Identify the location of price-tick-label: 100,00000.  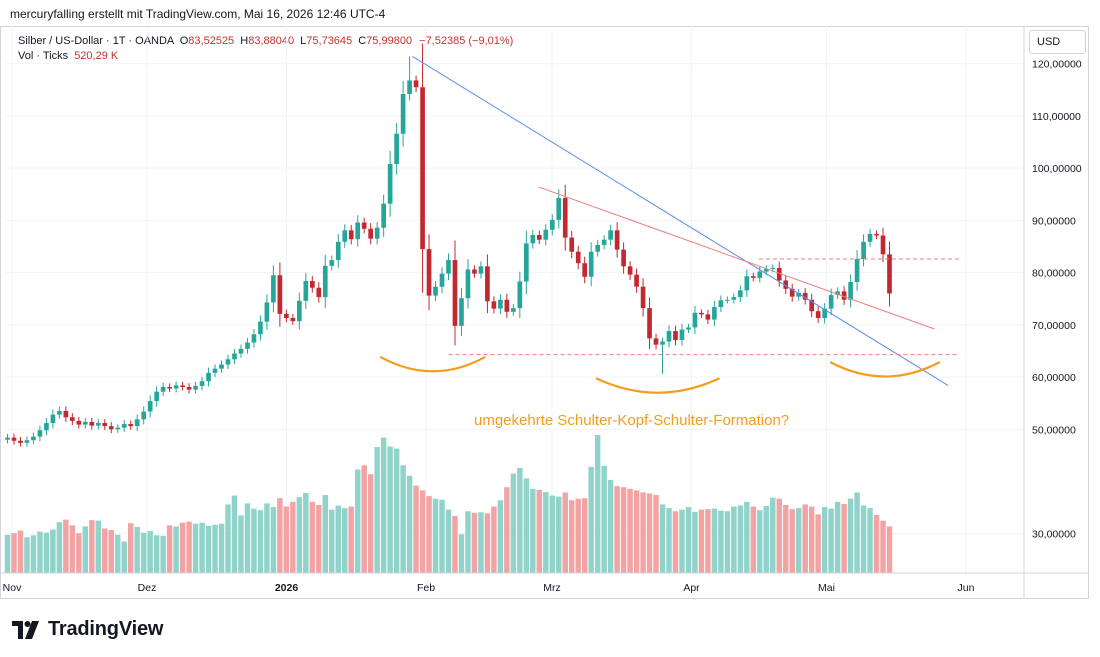
(1057, 169).